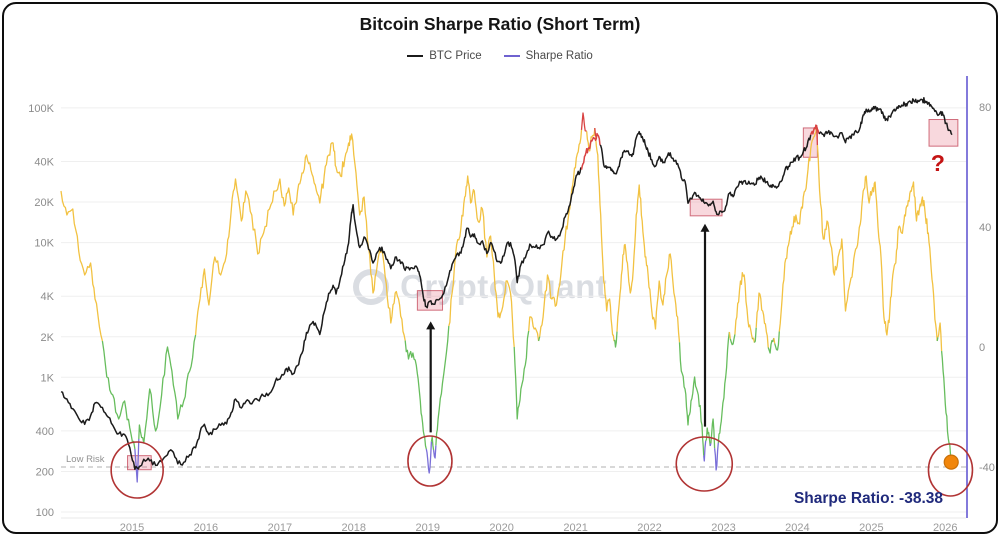  Describe the element at coordinates (48, 378) in the screenshot. I see `svg-text: 1K` at that location.